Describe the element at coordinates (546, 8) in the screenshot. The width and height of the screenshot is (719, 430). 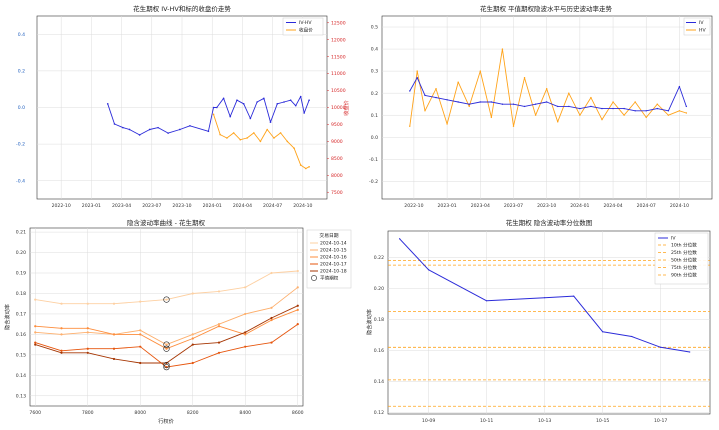
I see `chart2-title: 花生期权 平值期权隐波水平与历史波动率走势` at that location.